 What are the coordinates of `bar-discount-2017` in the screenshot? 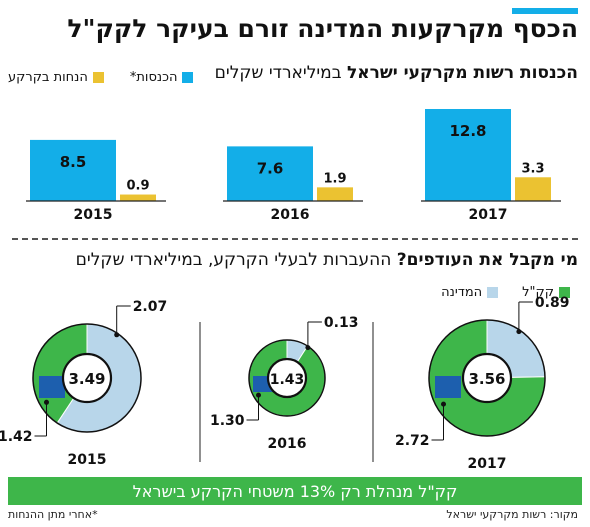 It's located at (533, 189).